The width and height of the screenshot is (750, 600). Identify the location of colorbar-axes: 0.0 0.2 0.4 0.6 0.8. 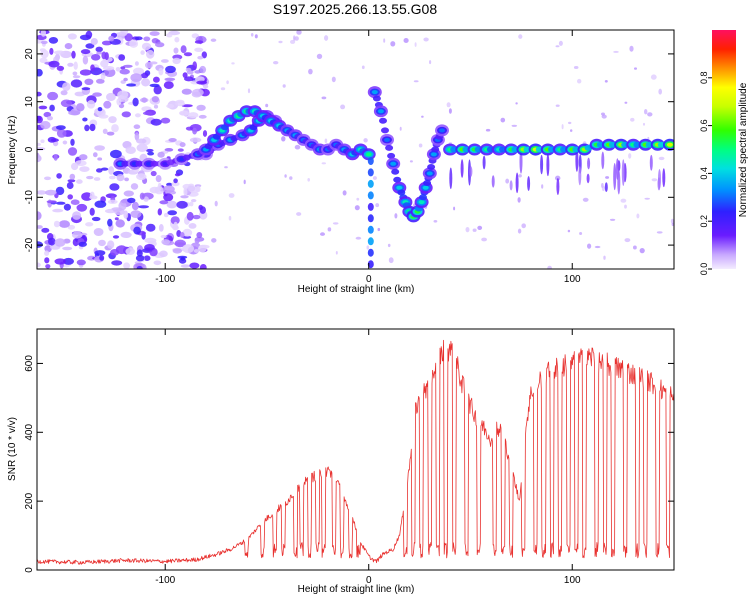
(705, 173).